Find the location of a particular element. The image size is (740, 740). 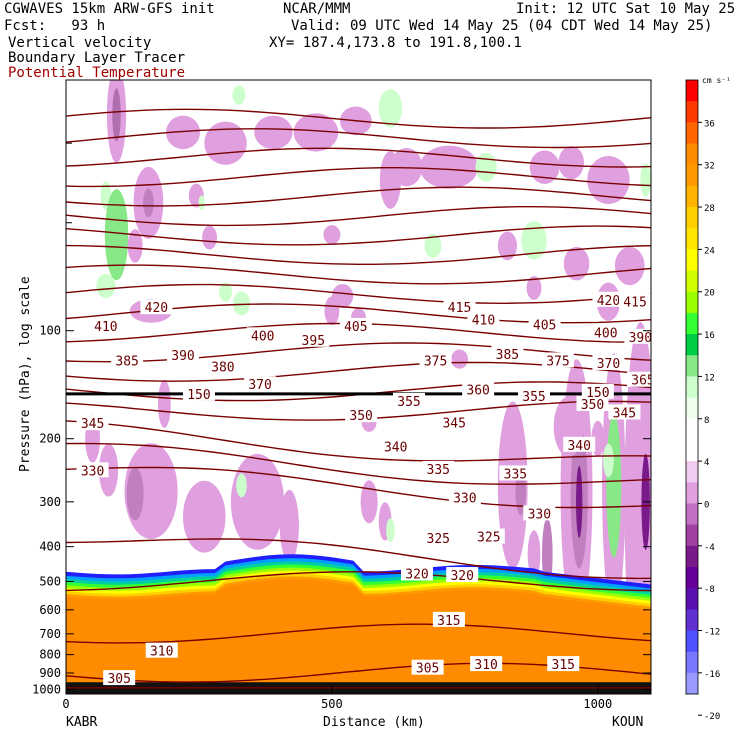

colorbar-unit: cm s⁻¹ is located at coordinates (716, 80).